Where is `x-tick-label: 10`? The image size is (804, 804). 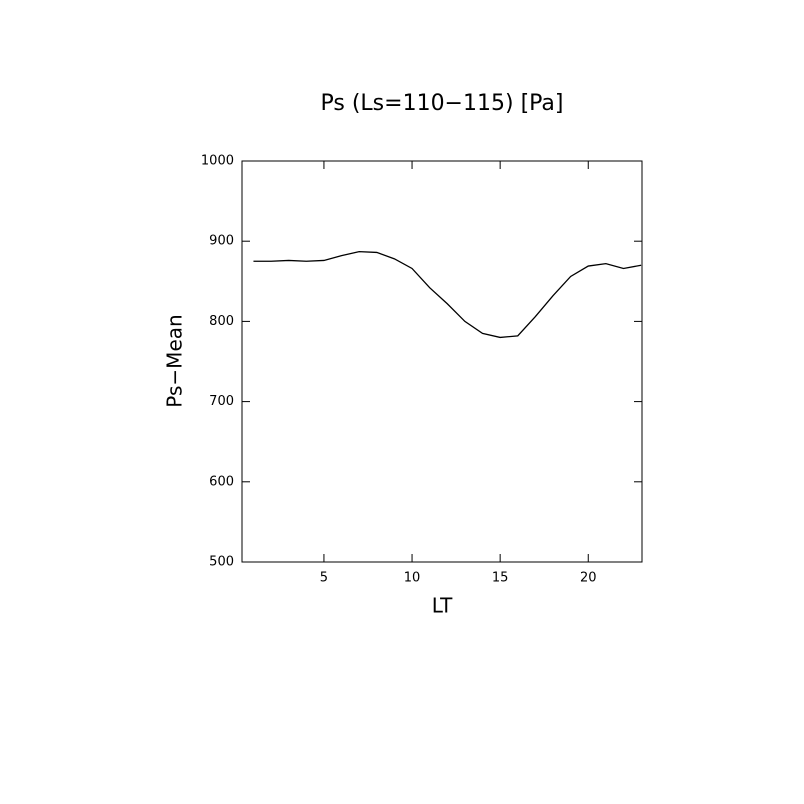 x-tick-label: 10 is located at coordinates (412, 578).